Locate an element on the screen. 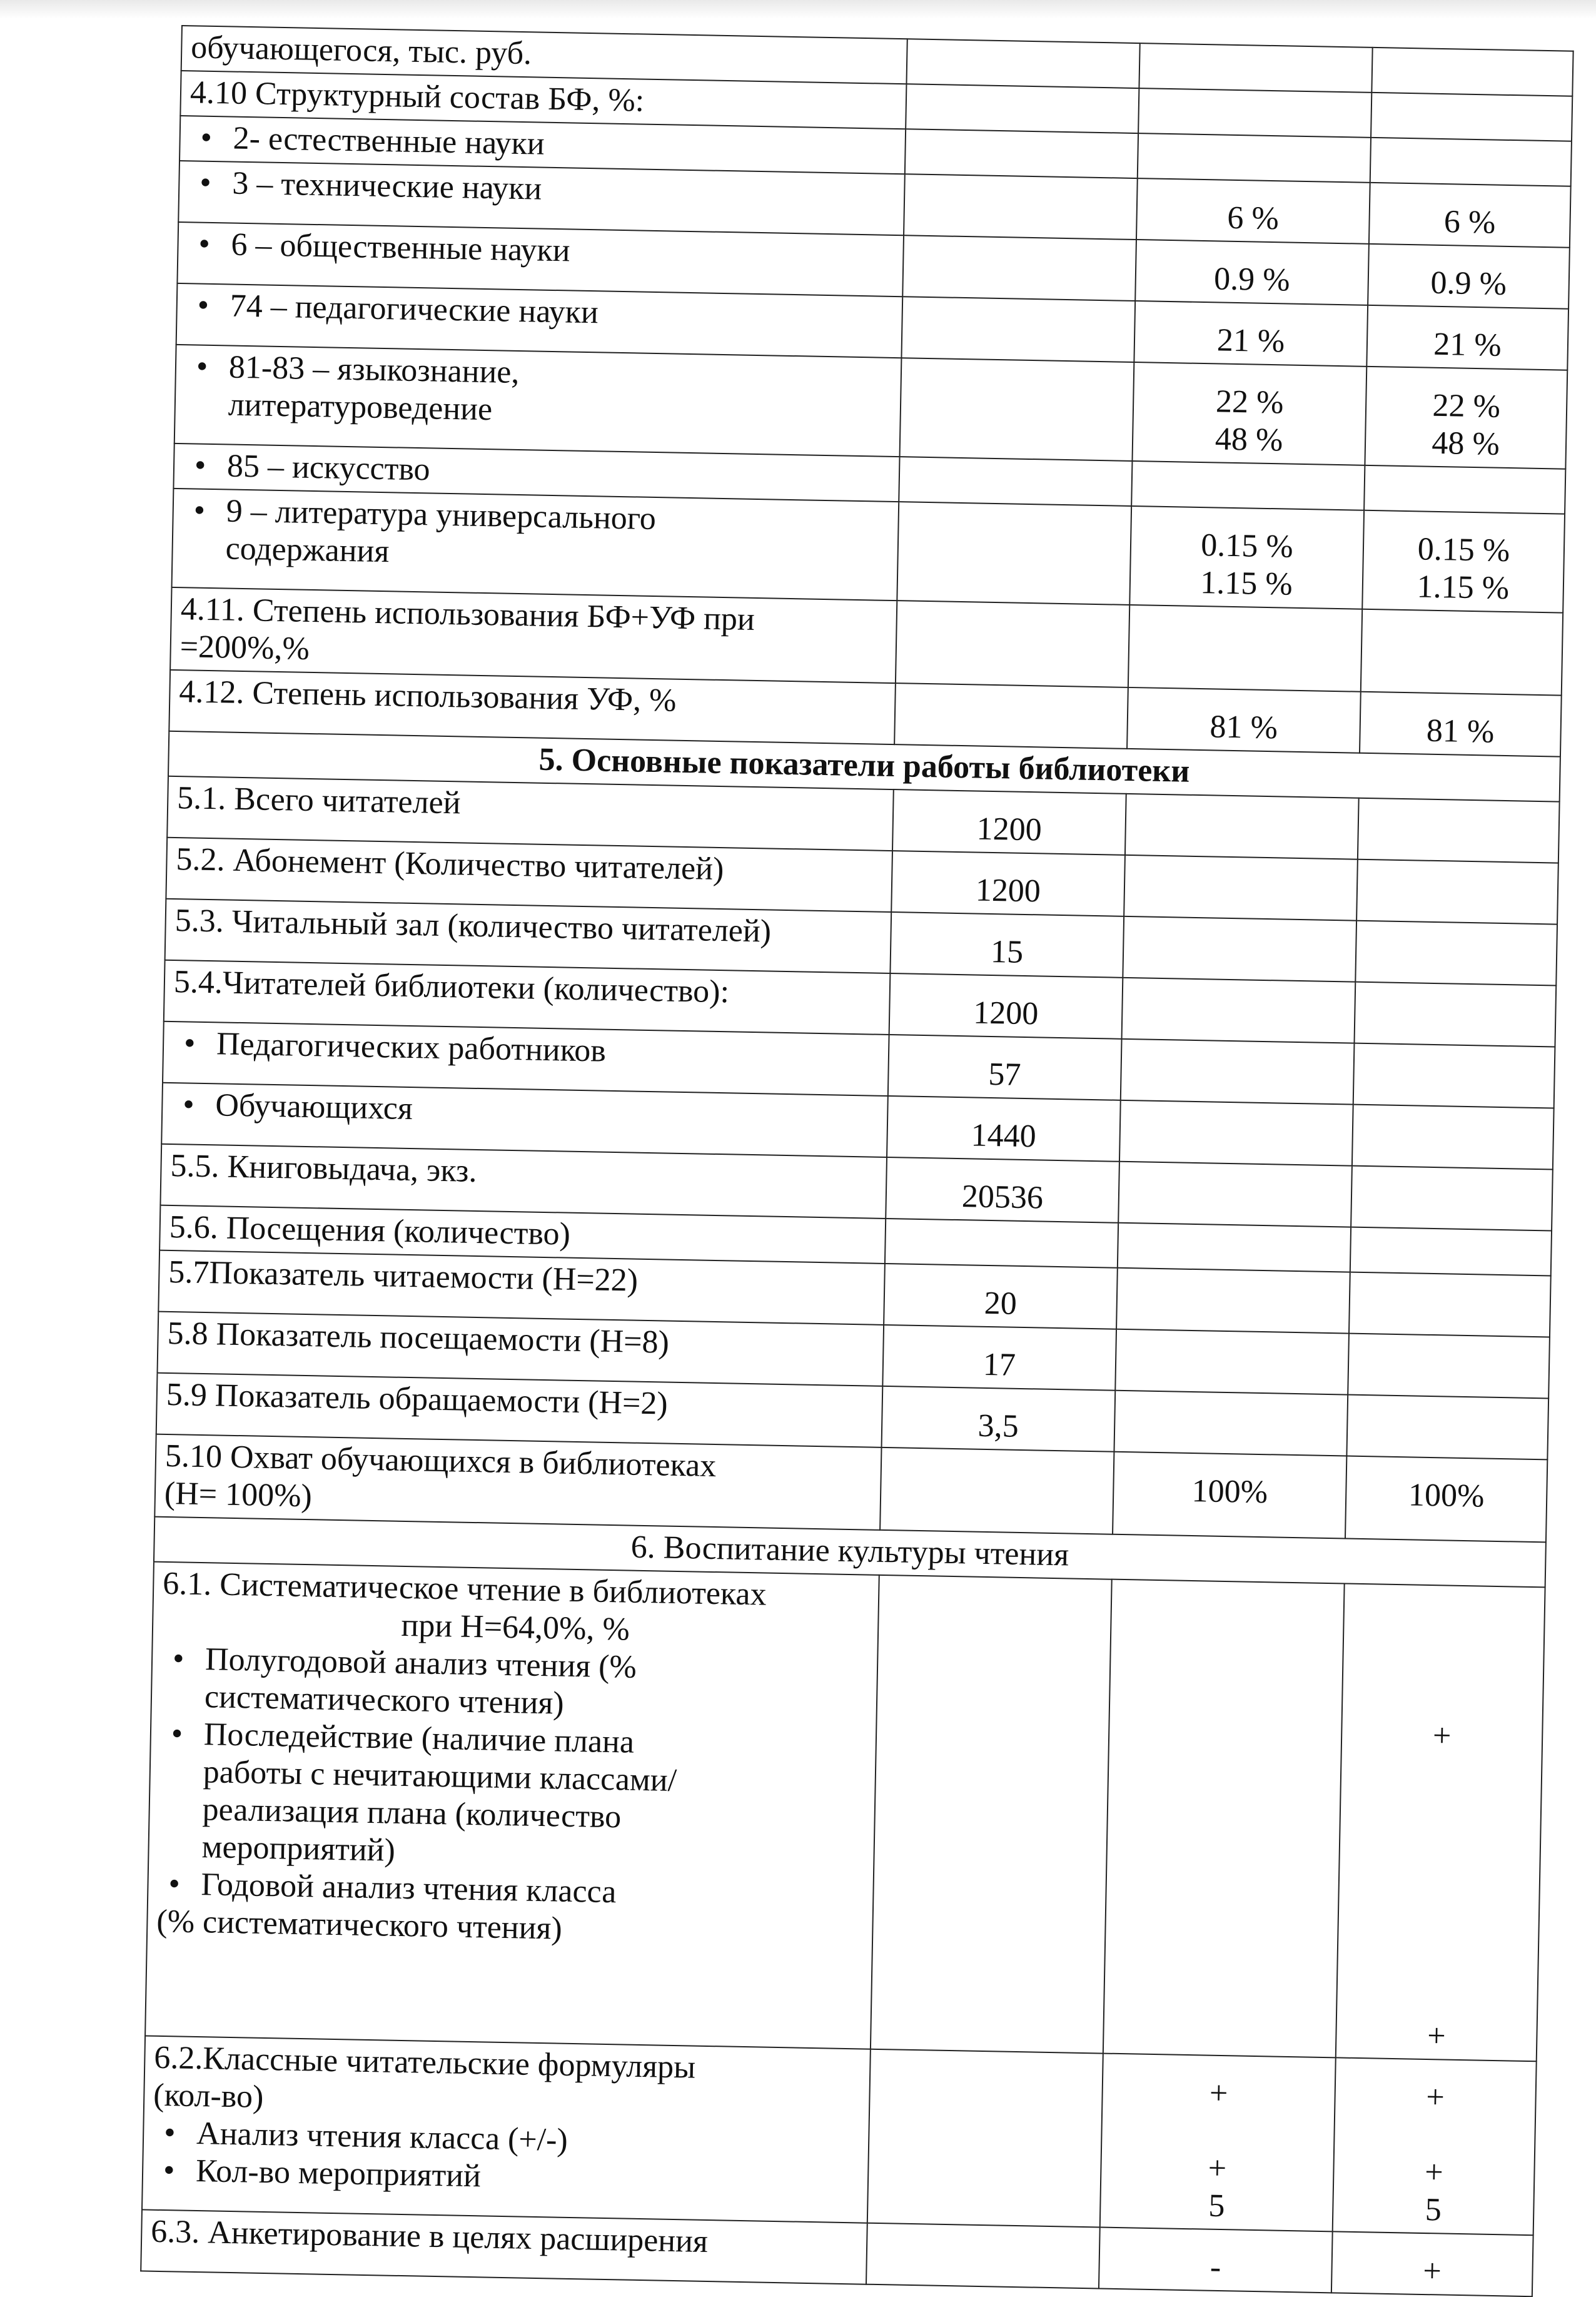 This screenshot has width=1596, height=2297. cell-value: 20536 is located at coordinates (1002, 1197).